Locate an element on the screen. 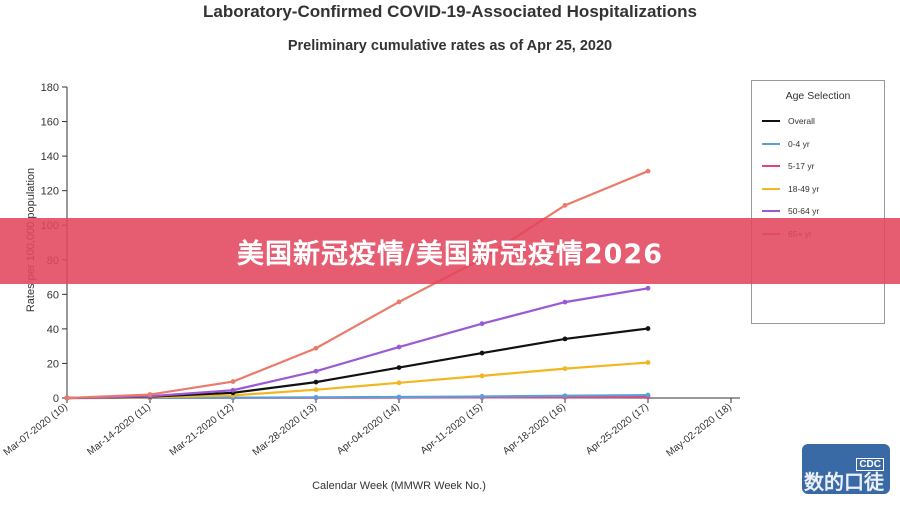  y-tick-label: 160 is located at coordinates (50, 123).